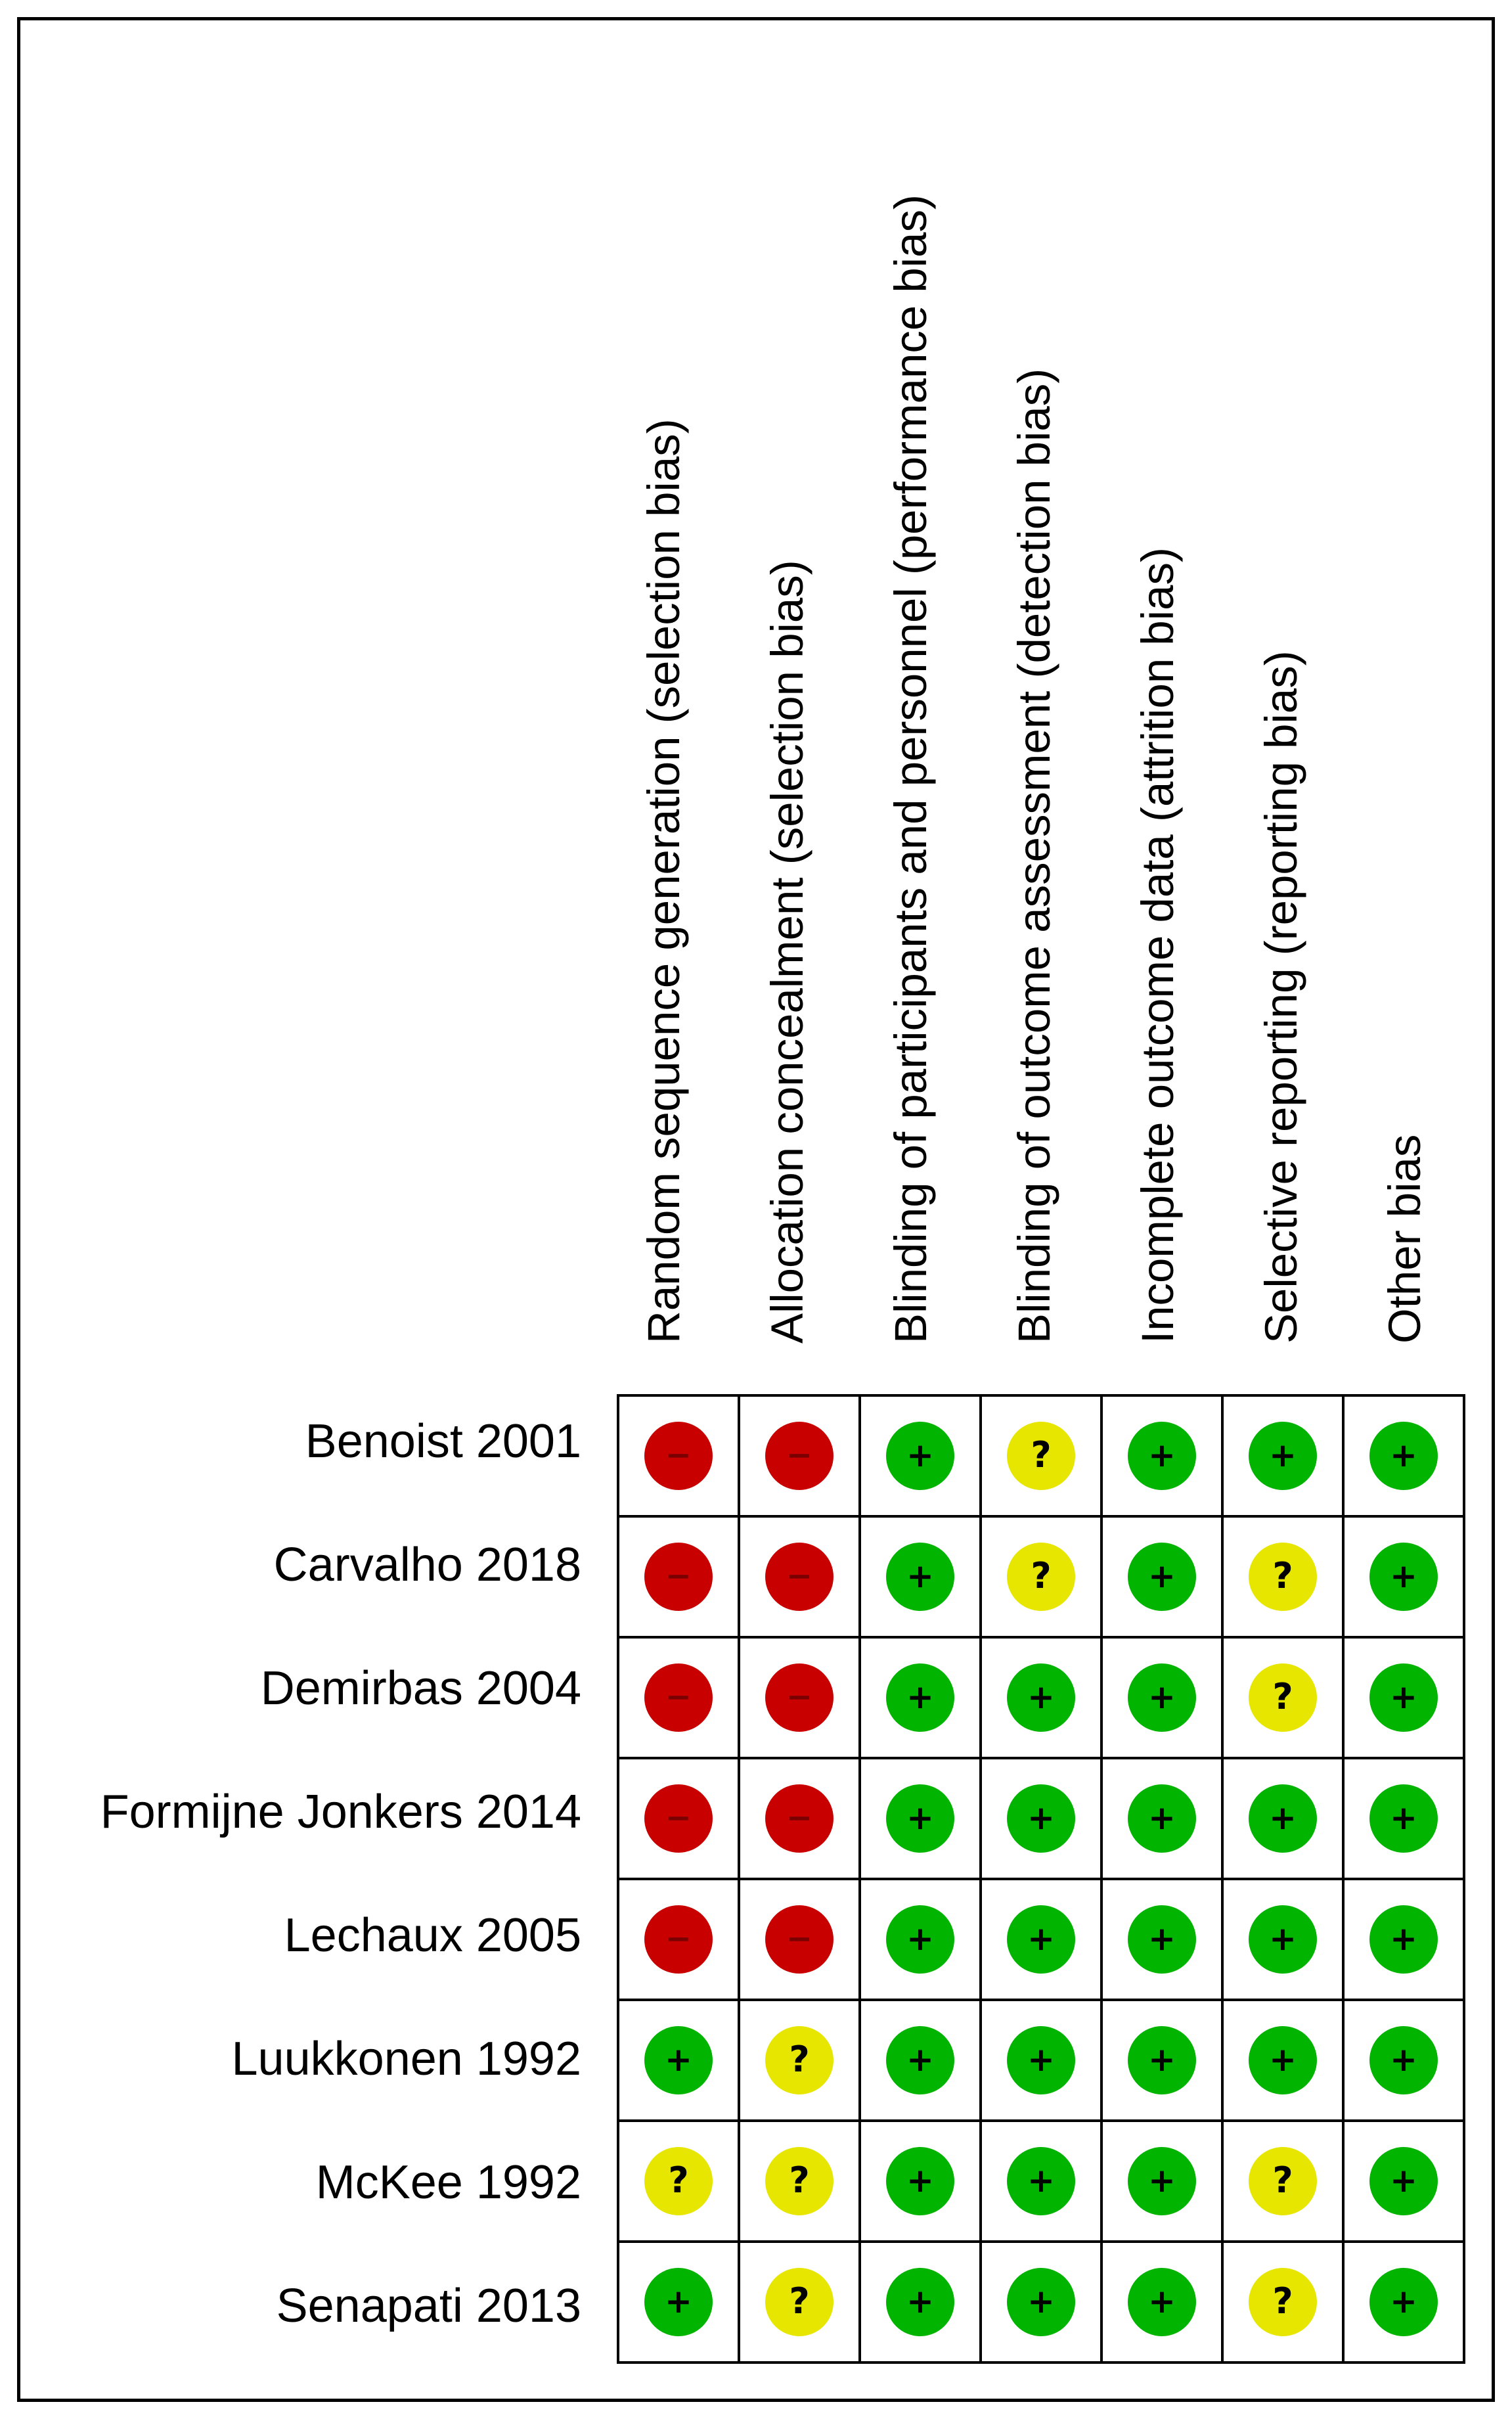  Describe the element at coordinates (406, 2059) in the screenshot. I see `study-label: Luukkonen 1992` at that location.